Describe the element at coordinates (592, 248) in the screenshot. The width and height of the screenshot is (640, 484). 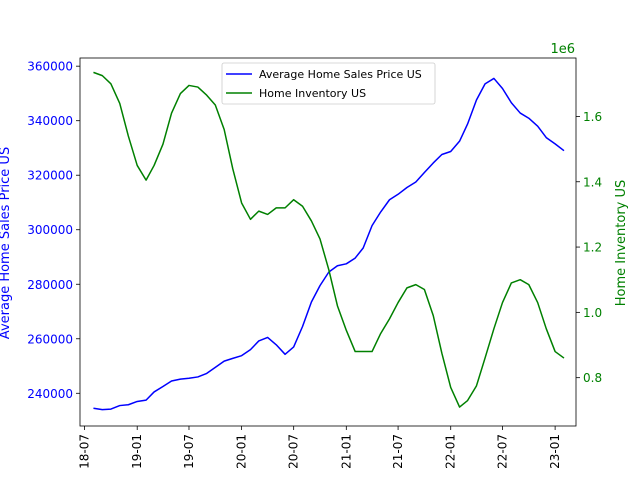
I see `right-tick-label: 1.2` at that location.